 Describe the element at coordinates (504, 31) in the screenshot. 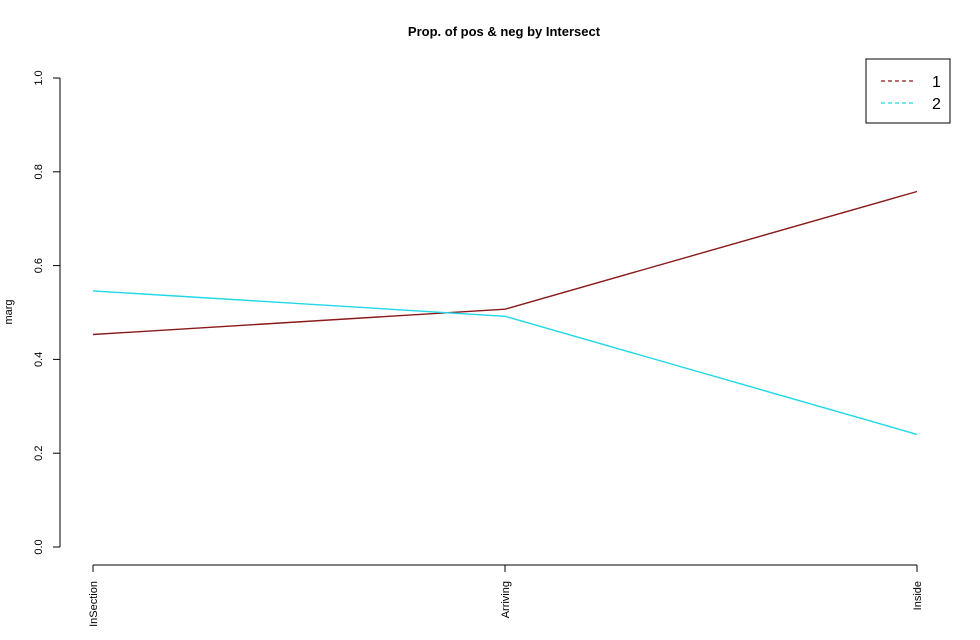

I see `chart-title: Prop. of pos & neg by Intersect` at that location.